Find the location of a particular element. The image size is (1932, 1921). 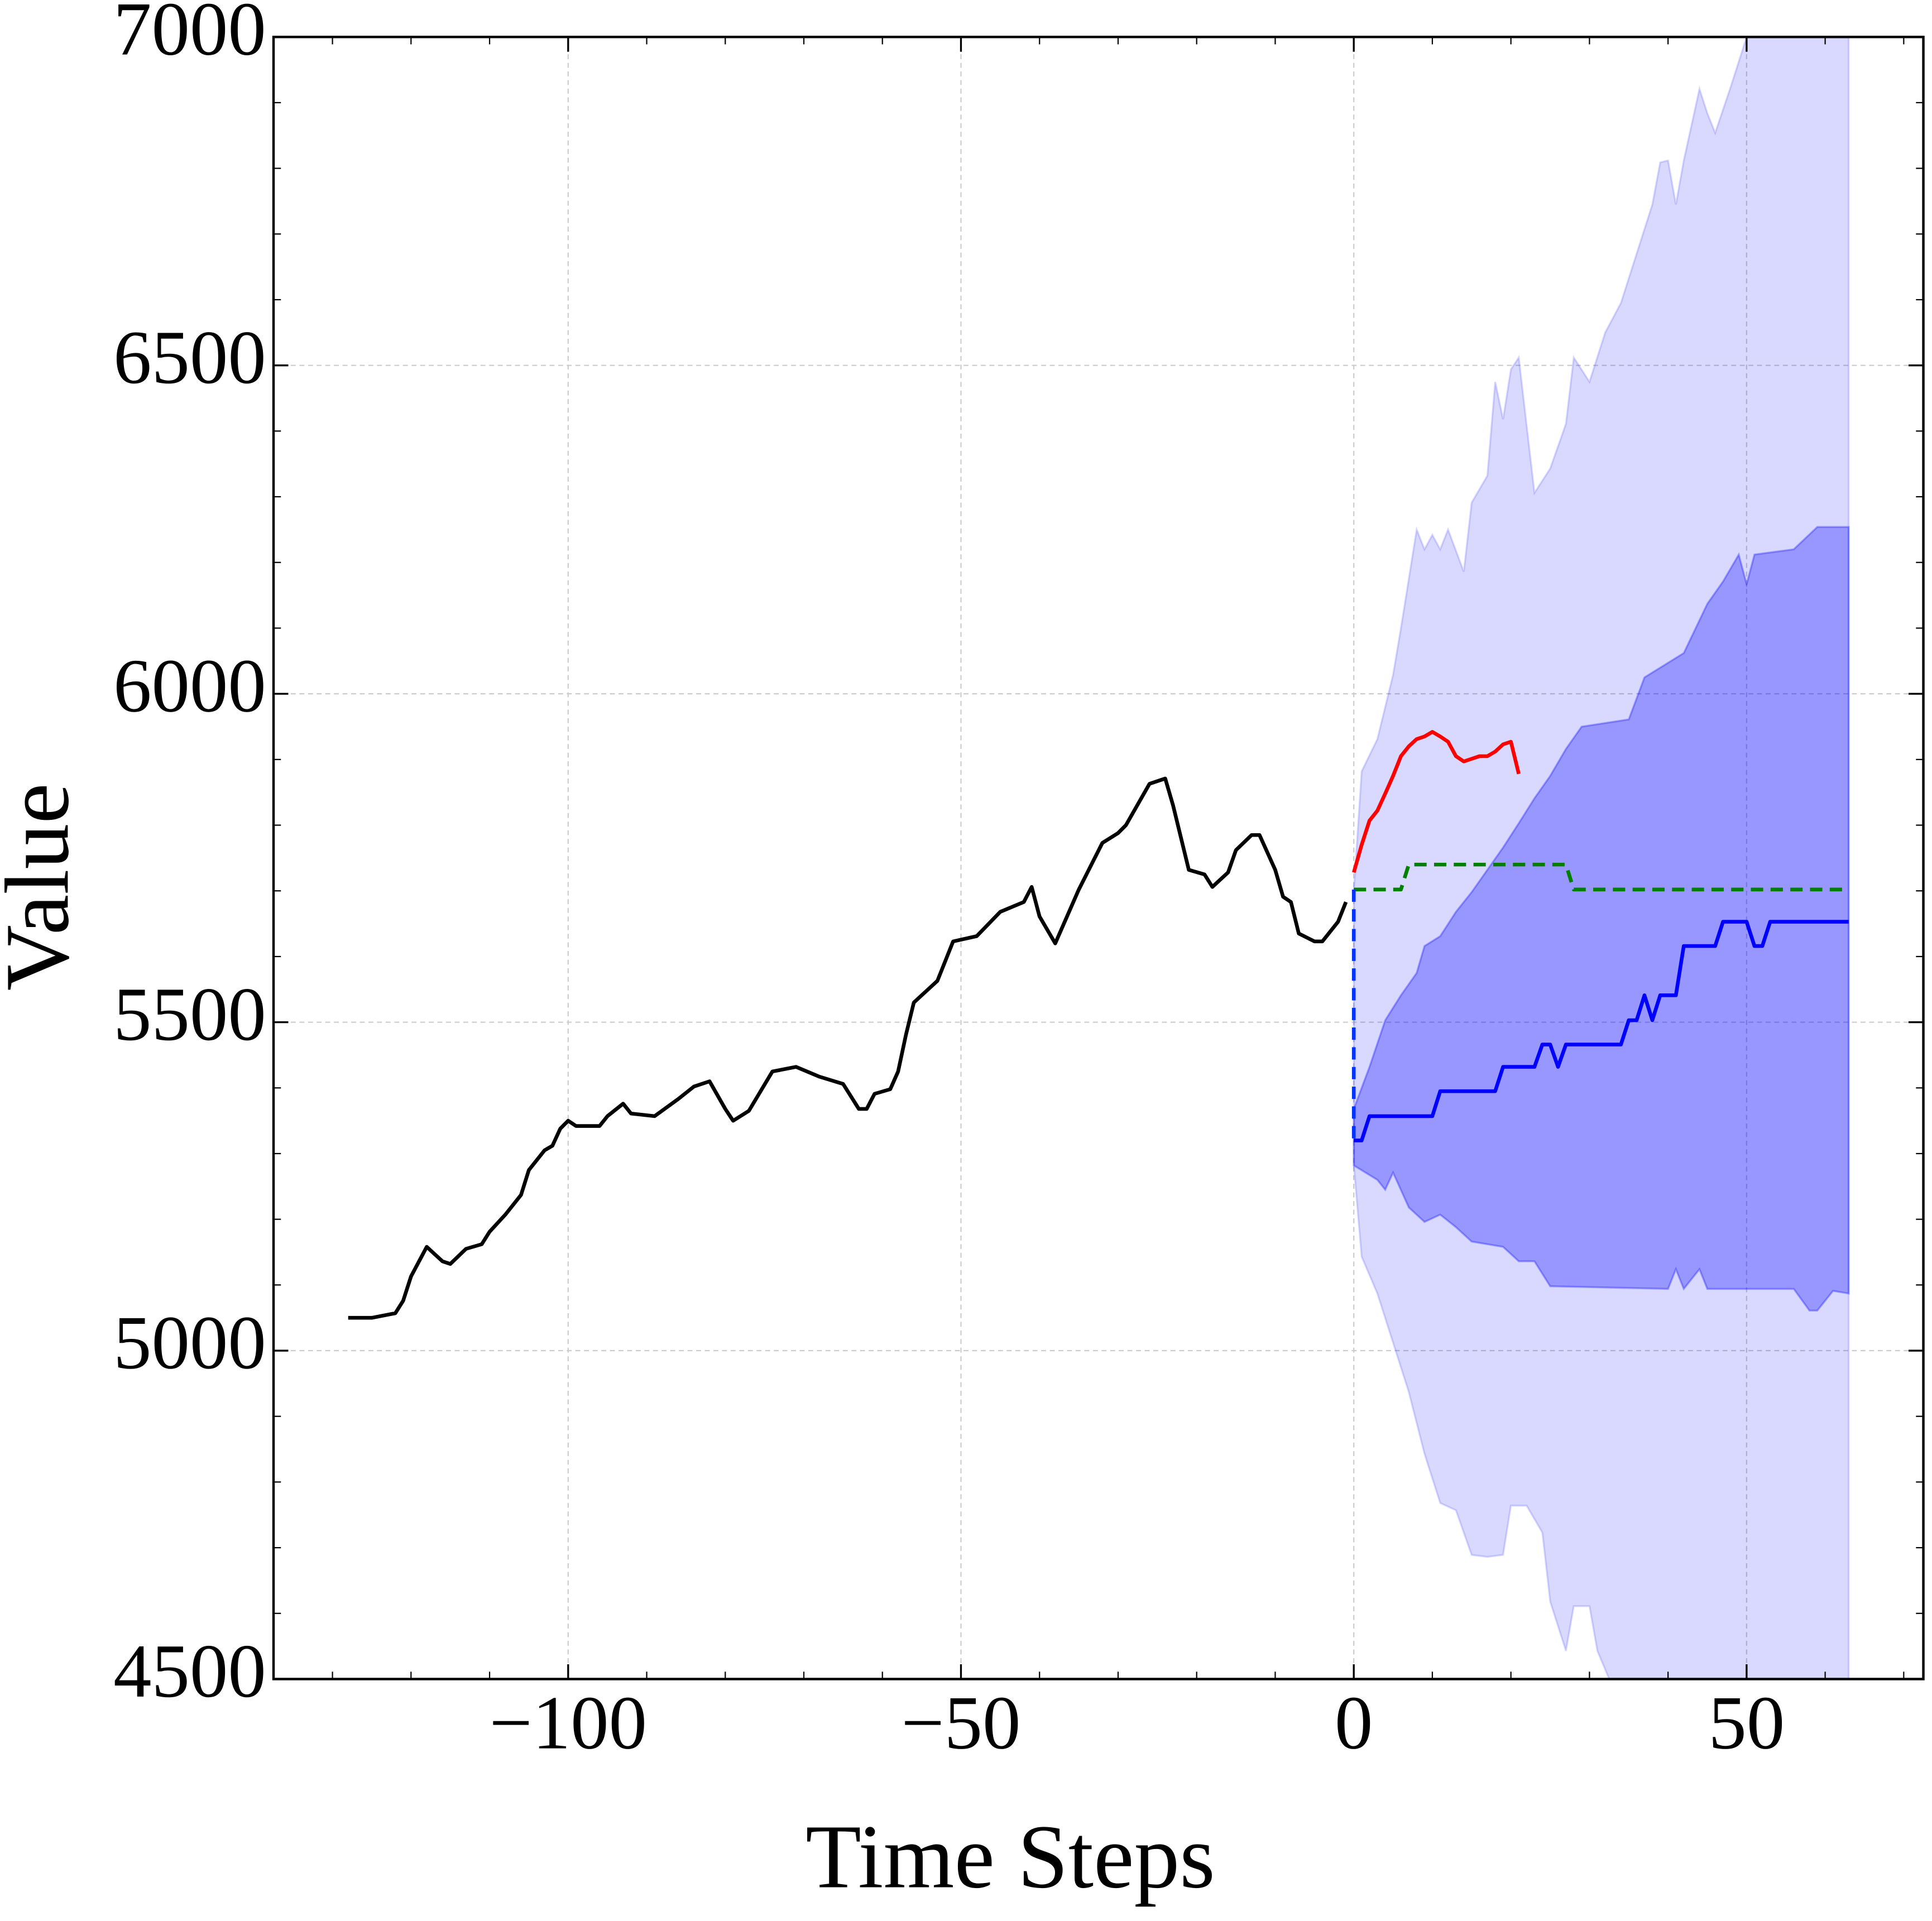

y-axis-title: Value is located at coordinates (44, 887).